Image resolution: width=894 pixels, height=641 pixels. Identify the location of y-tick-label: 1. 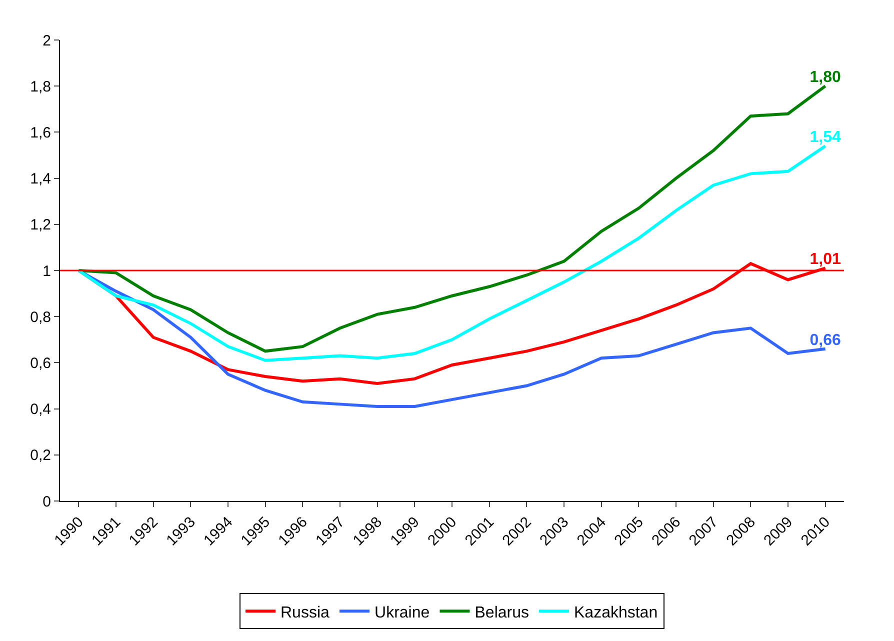
(46, 271).